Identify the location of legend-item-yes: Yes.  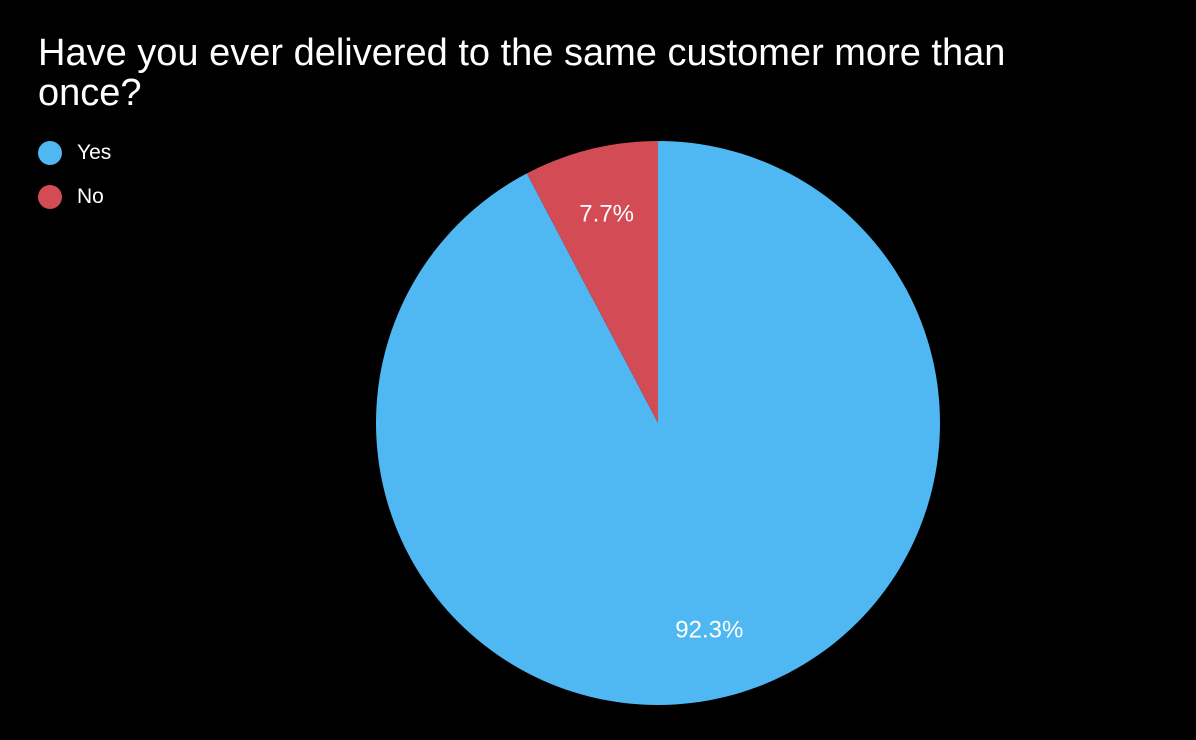
(74, 153).